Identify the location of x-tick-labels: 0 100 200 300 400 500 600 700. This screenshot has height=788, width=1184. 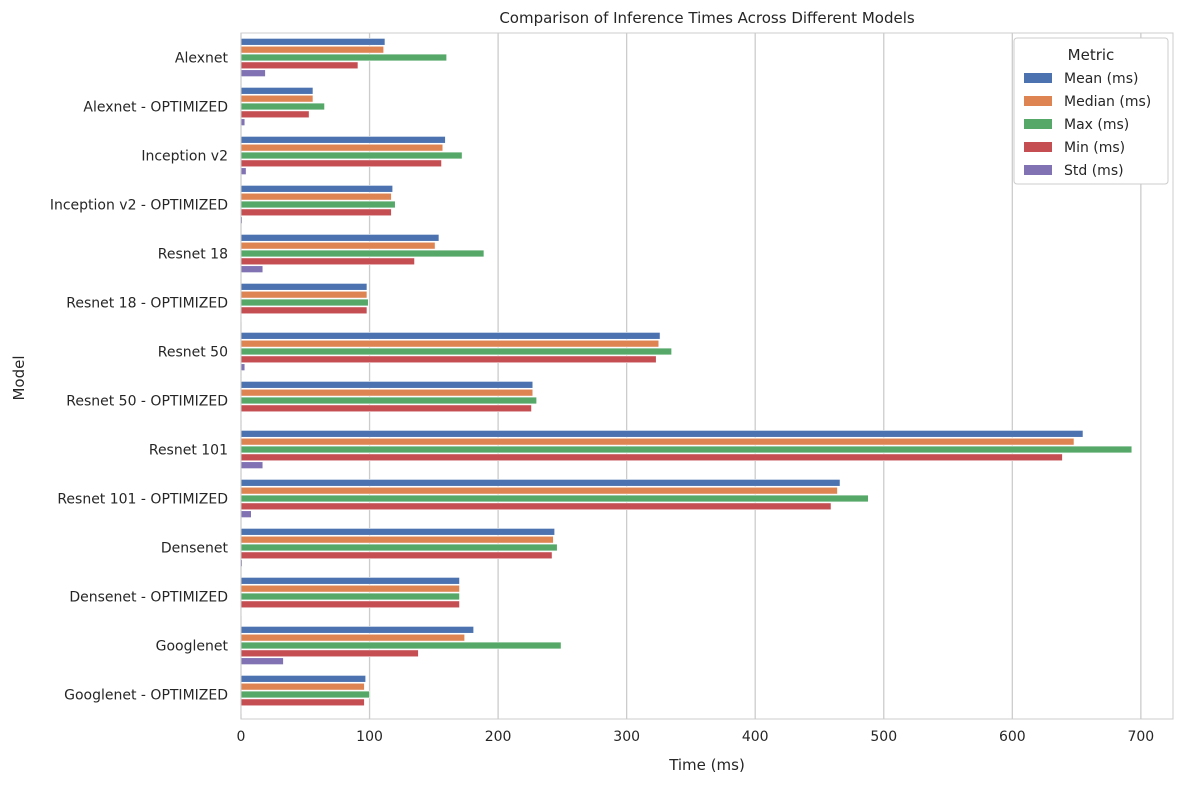
(696, 737).